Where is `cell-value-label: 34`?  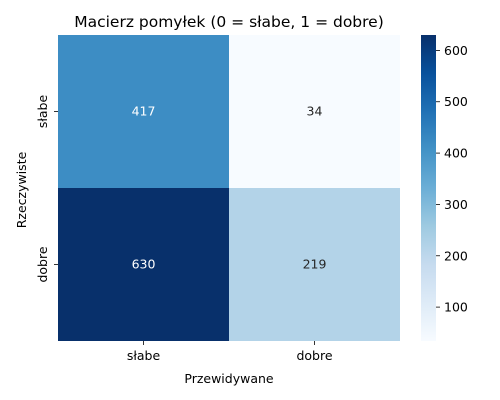
cell-value-label: 34 is located at coordinates (315, 111).